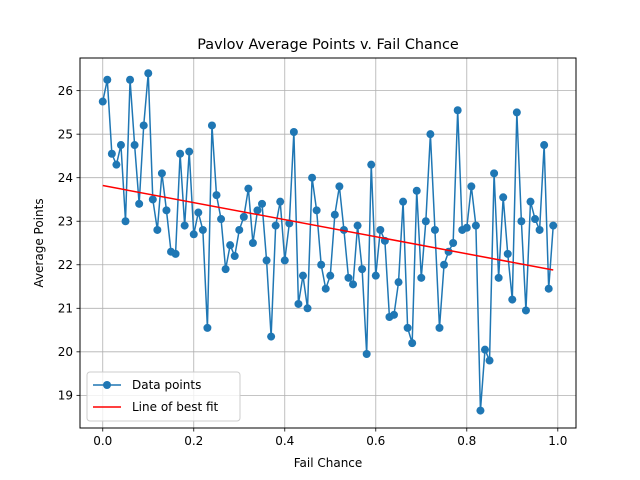 Image resolution: width=640 pixels, height=480 pixels. I want to click on x-tick-label: 0.4, so click(284, 441).